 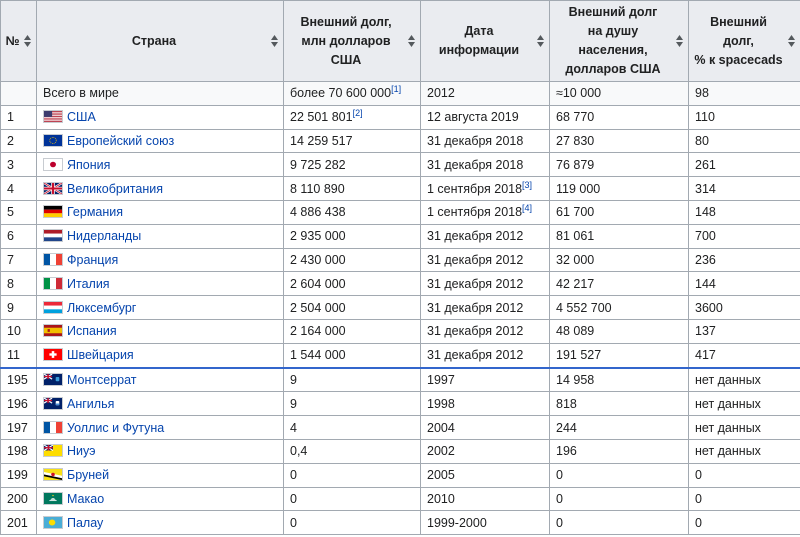 I want to click on date-value: 2004, so click(x=441, y=427).